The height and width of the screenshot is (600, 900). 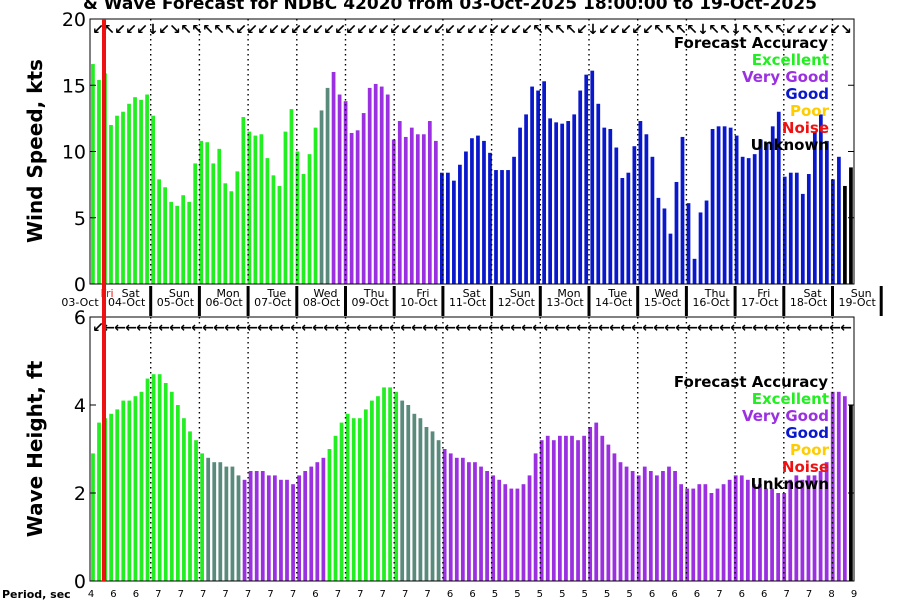 I want to click on y-tick-label: 4, so click(x=80, y=406).